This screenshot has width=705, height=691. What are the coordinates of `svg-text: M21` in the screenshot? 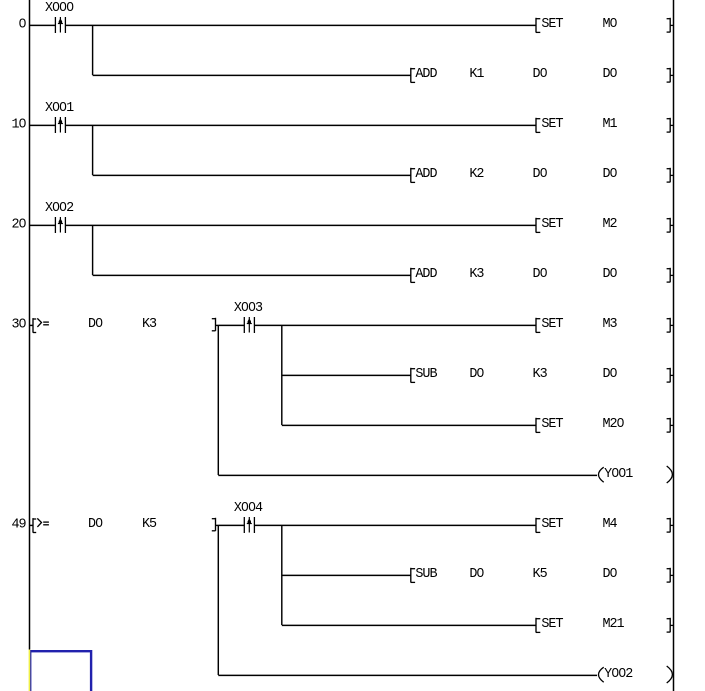 It's located at (613, 624).